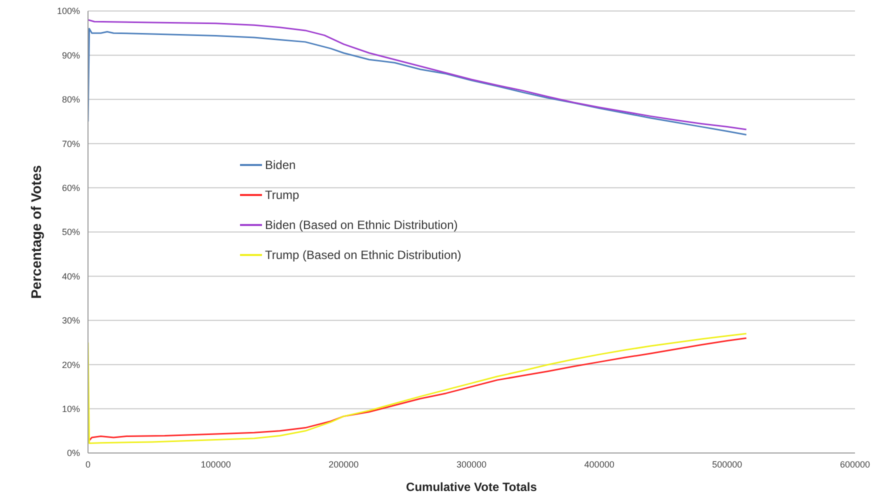  What do you see at coordinates (472, 486) in the screenshot?
I see `x-axis-title: Cumulative Vote Totals` at bounding box center [472, 486].